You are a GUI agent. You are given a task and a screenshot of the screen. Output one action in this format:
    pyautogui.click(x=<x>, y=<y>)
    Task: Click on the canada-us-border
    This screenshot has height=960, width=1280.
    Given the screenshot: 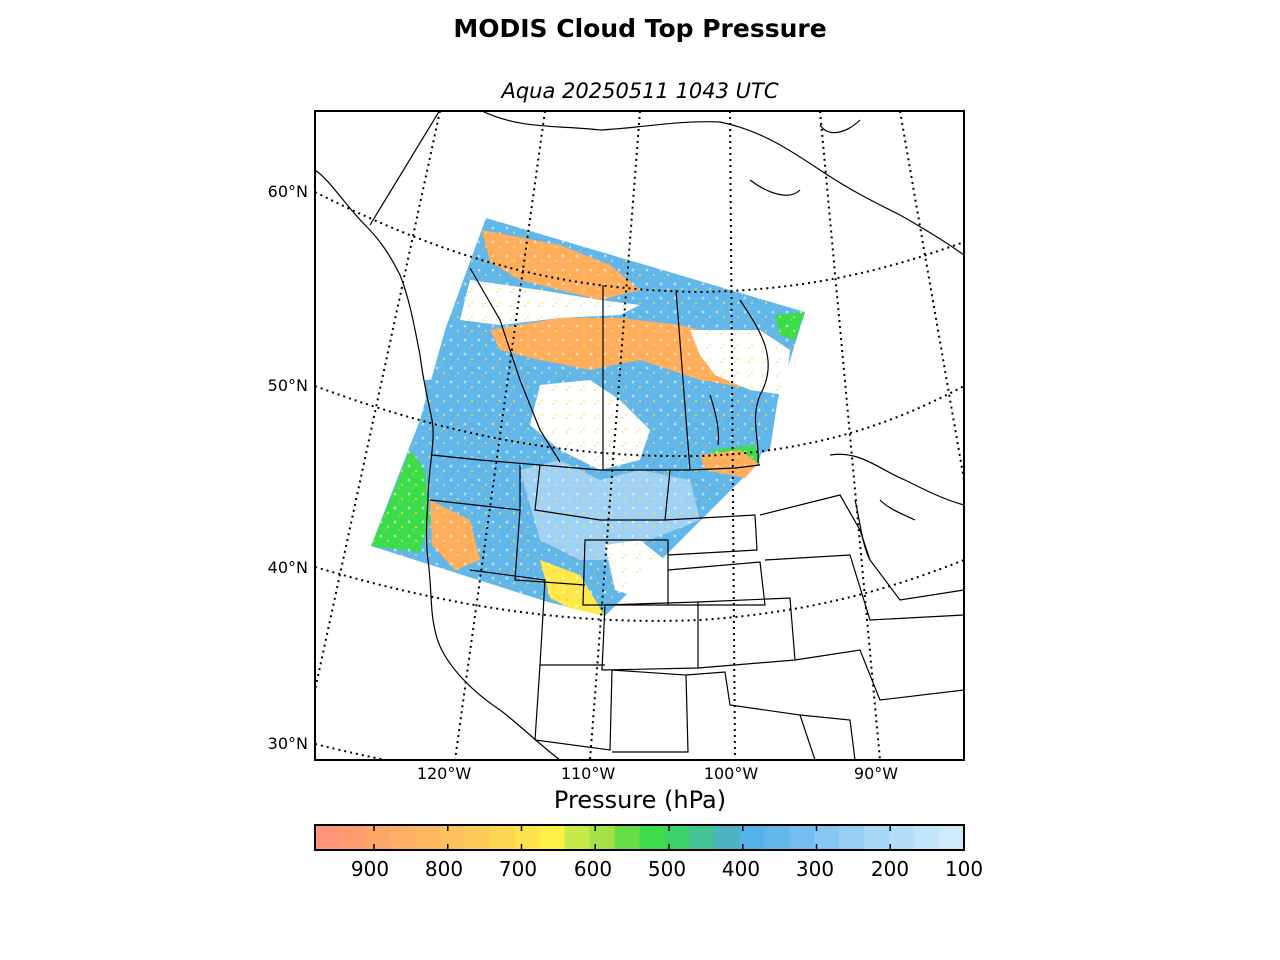 What is the action you would take?
    pyautogui.click(x=596, y=462)
    